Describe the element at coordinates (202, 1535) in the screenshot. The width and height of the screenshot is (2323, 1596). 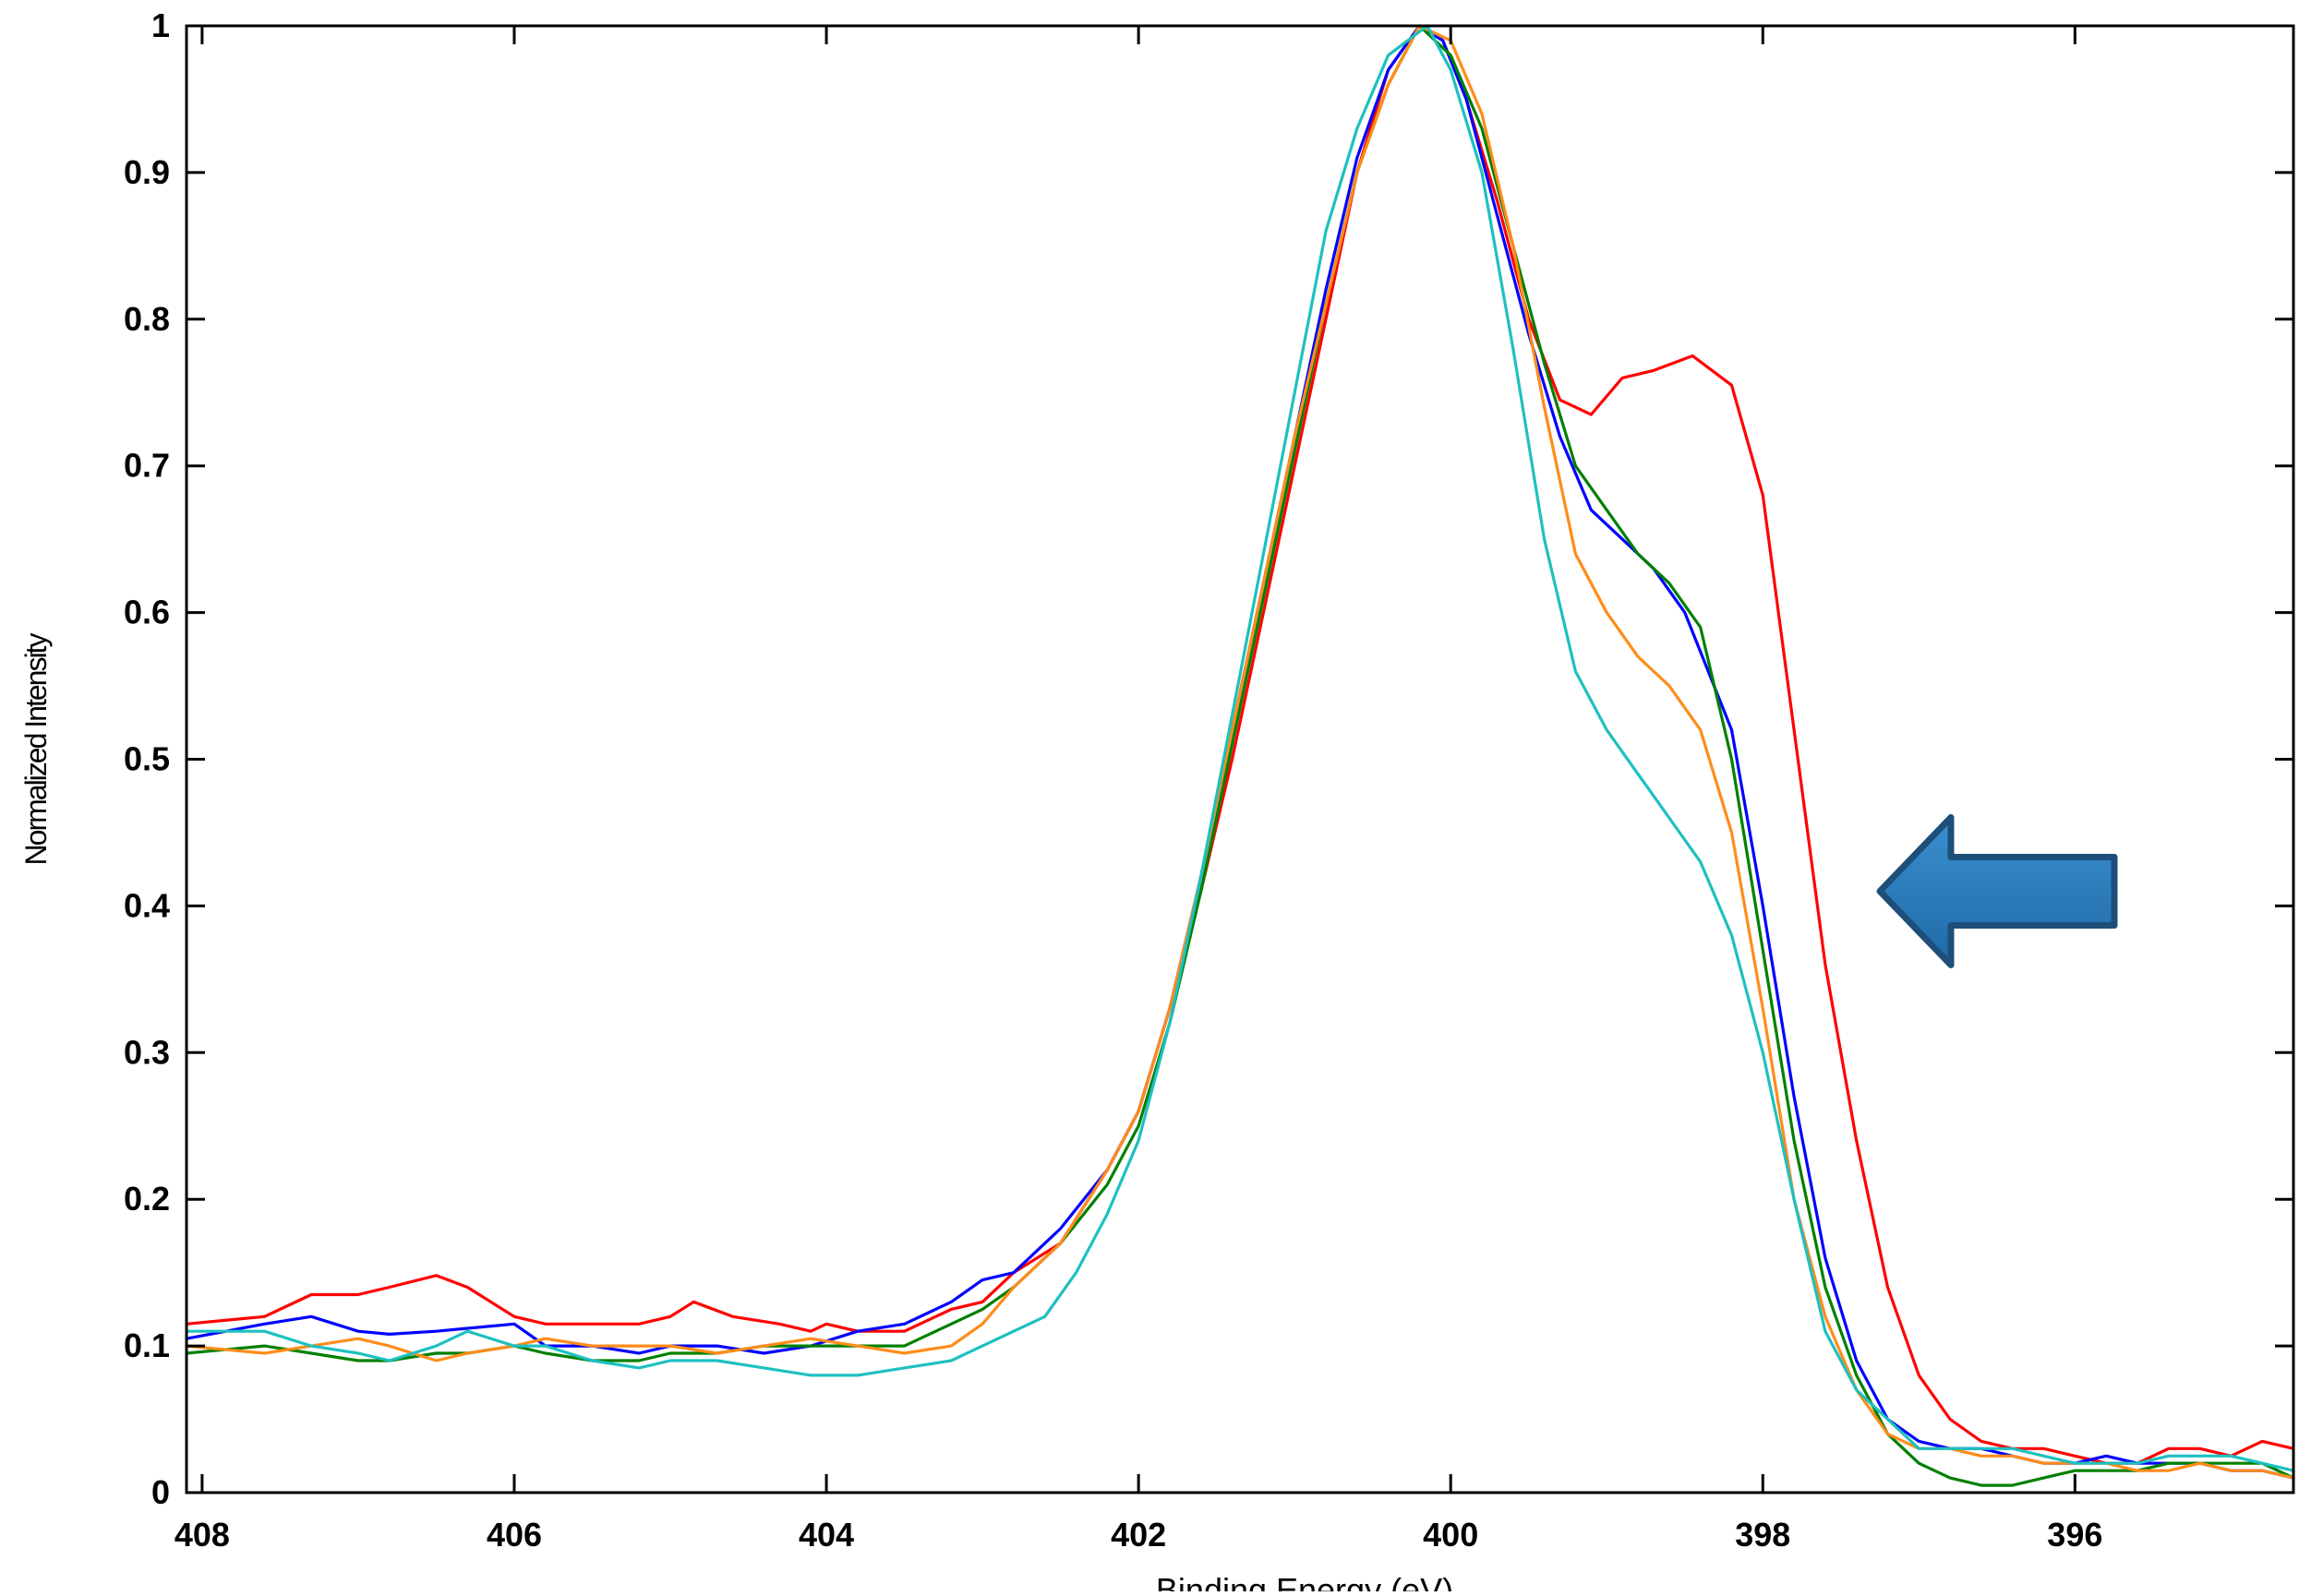
I see `x-tick-label: 408` at that location.